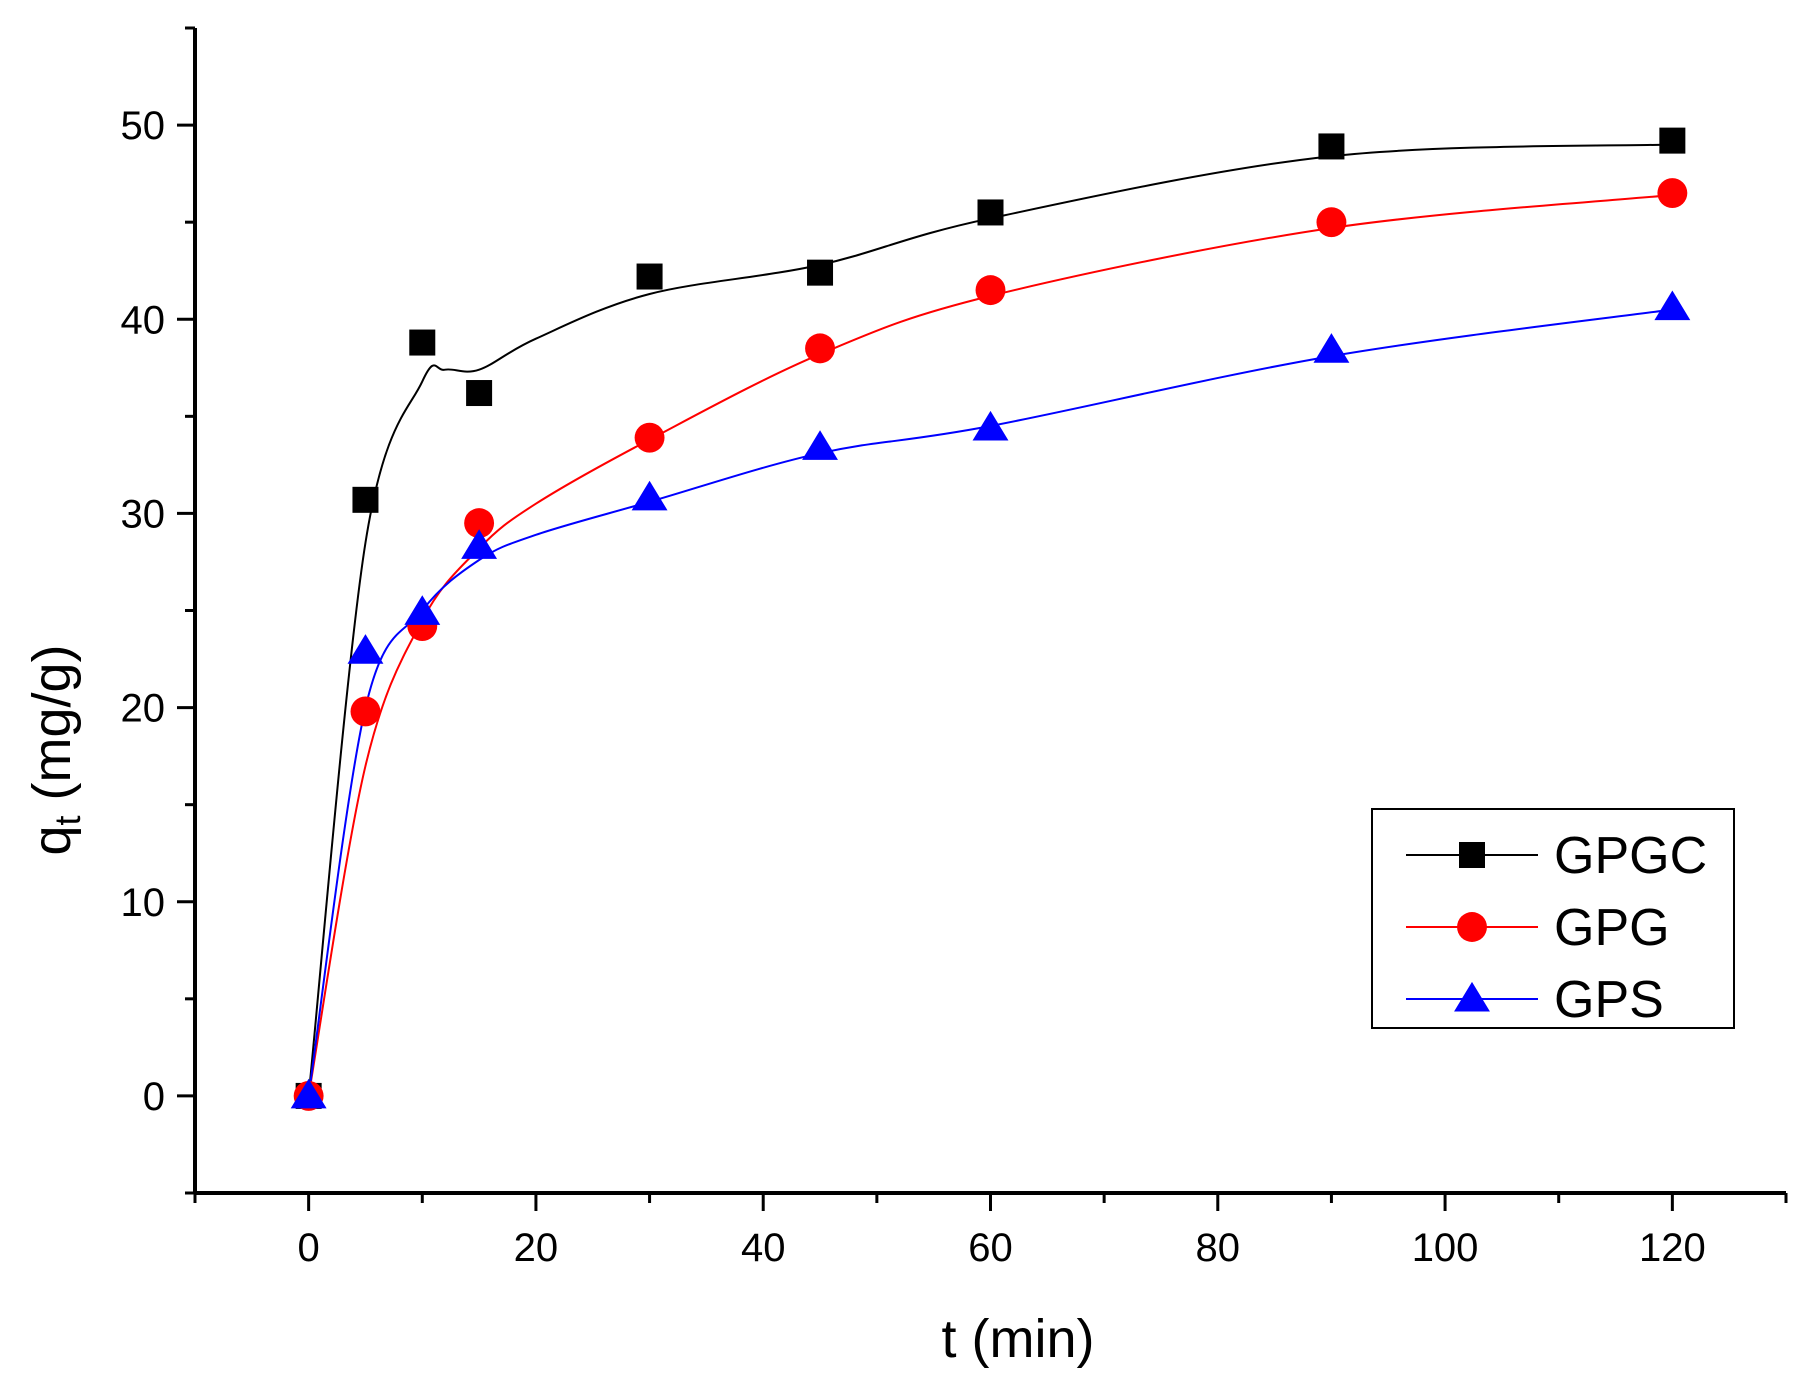 This screenshot has height=1383, width=1800. What do you see at coordinates (536, 1248) in the screenshot?
I see `x-tick-label: 20` at bounding box center [536, 1248].